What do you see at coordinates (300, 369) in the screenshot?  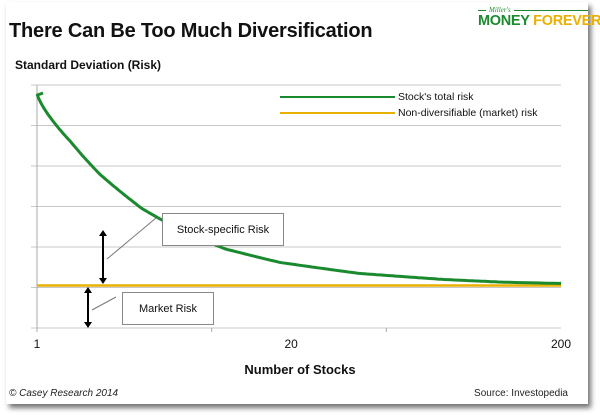 I see `x-axis-label: Number of Stocks` at bounding box center [300, 369].